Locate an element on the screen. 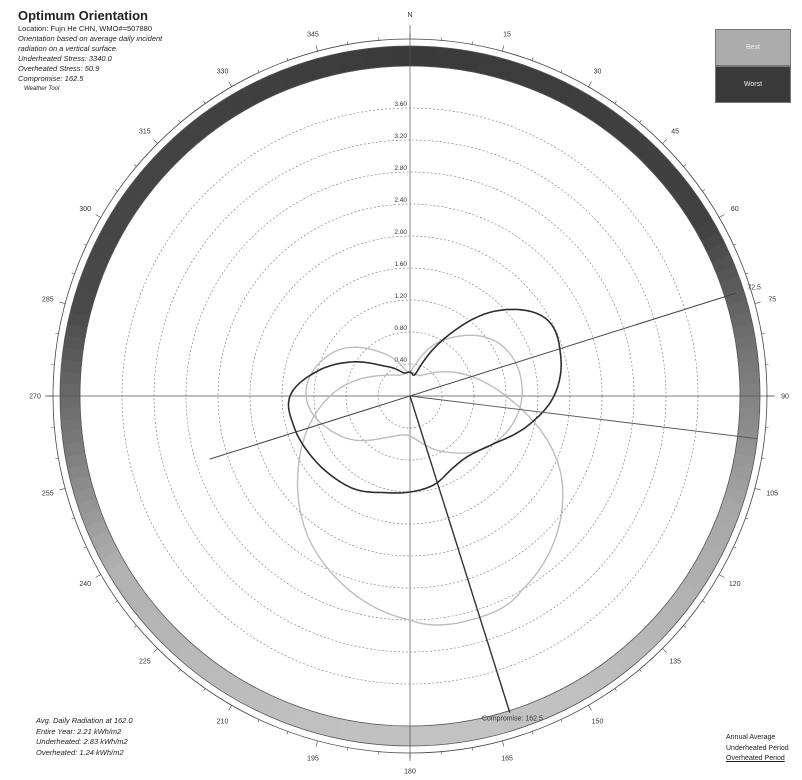 The width and height of the screenshot is (802, 780). angle-label: 135 is located at coordinates (675, 662).